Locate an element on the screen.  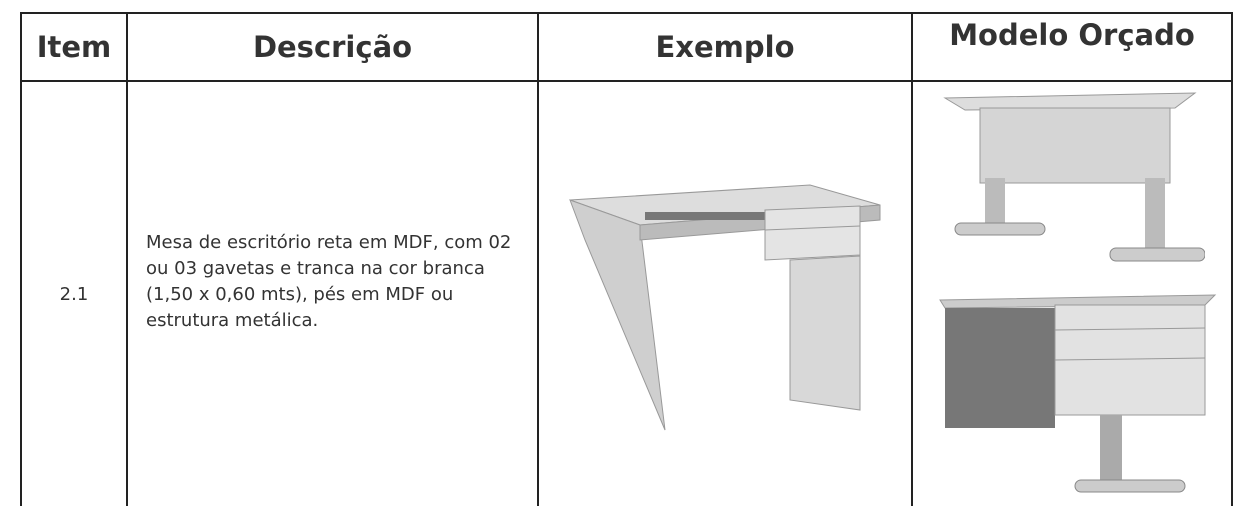
example-image is located at coordinates (725, 307).